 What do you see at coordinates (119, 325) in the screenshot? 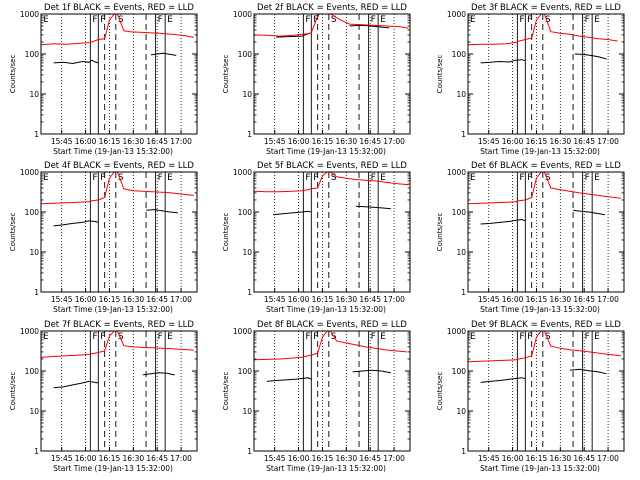
I see `panel-title: Det 7f BLACK = Events, RED = LLD` at bounding box center [119, 325].